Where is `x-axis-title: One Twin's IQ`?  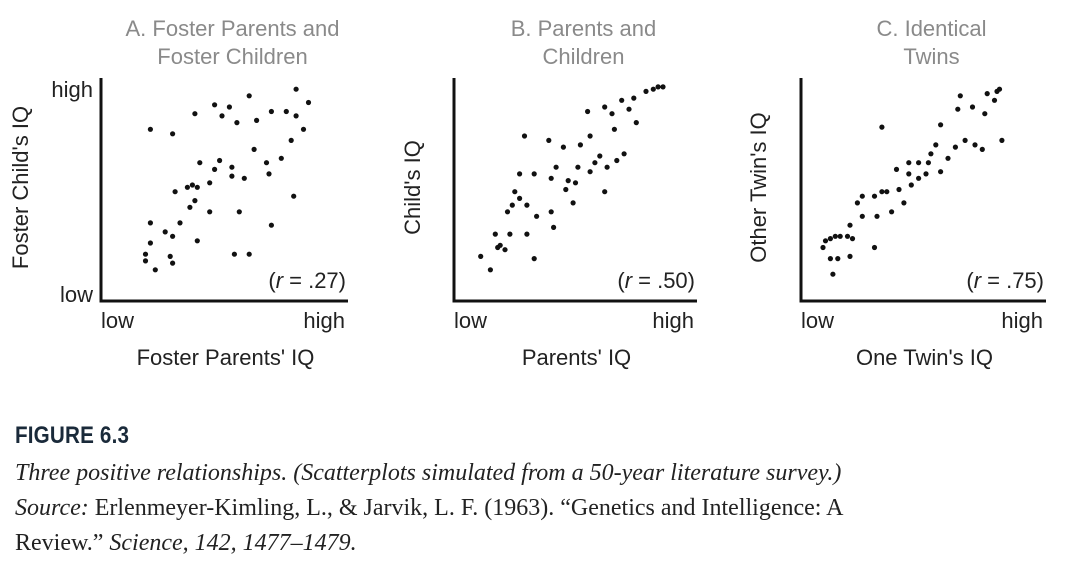
x-axis-title: One Twin's IQ is located at coordinates (924, 357).